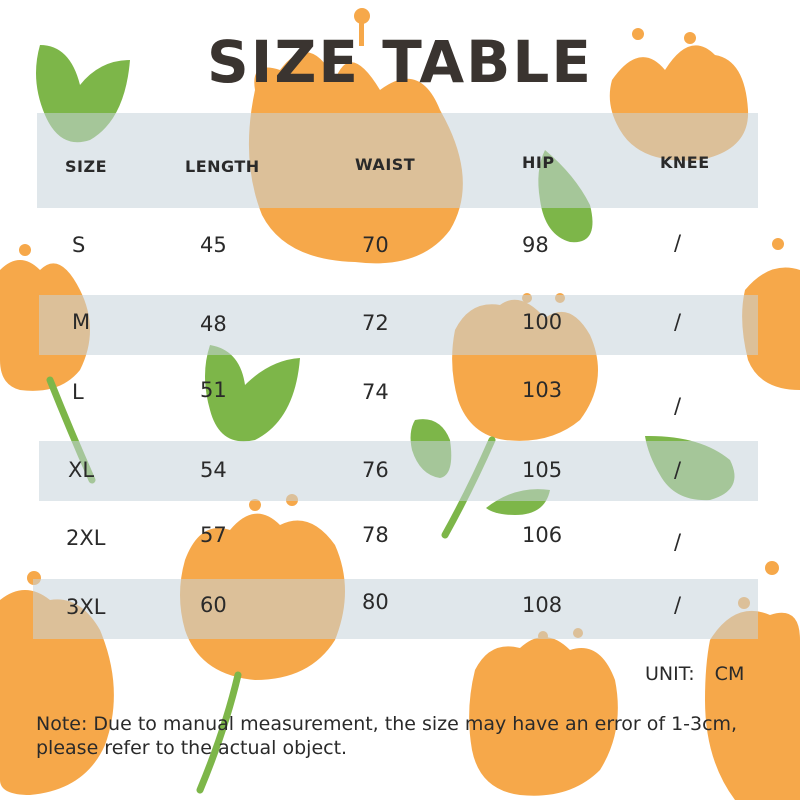  Describe the element at coordinates (219, 732) in the screenshot. I see `stem-bottom-center` at that location.